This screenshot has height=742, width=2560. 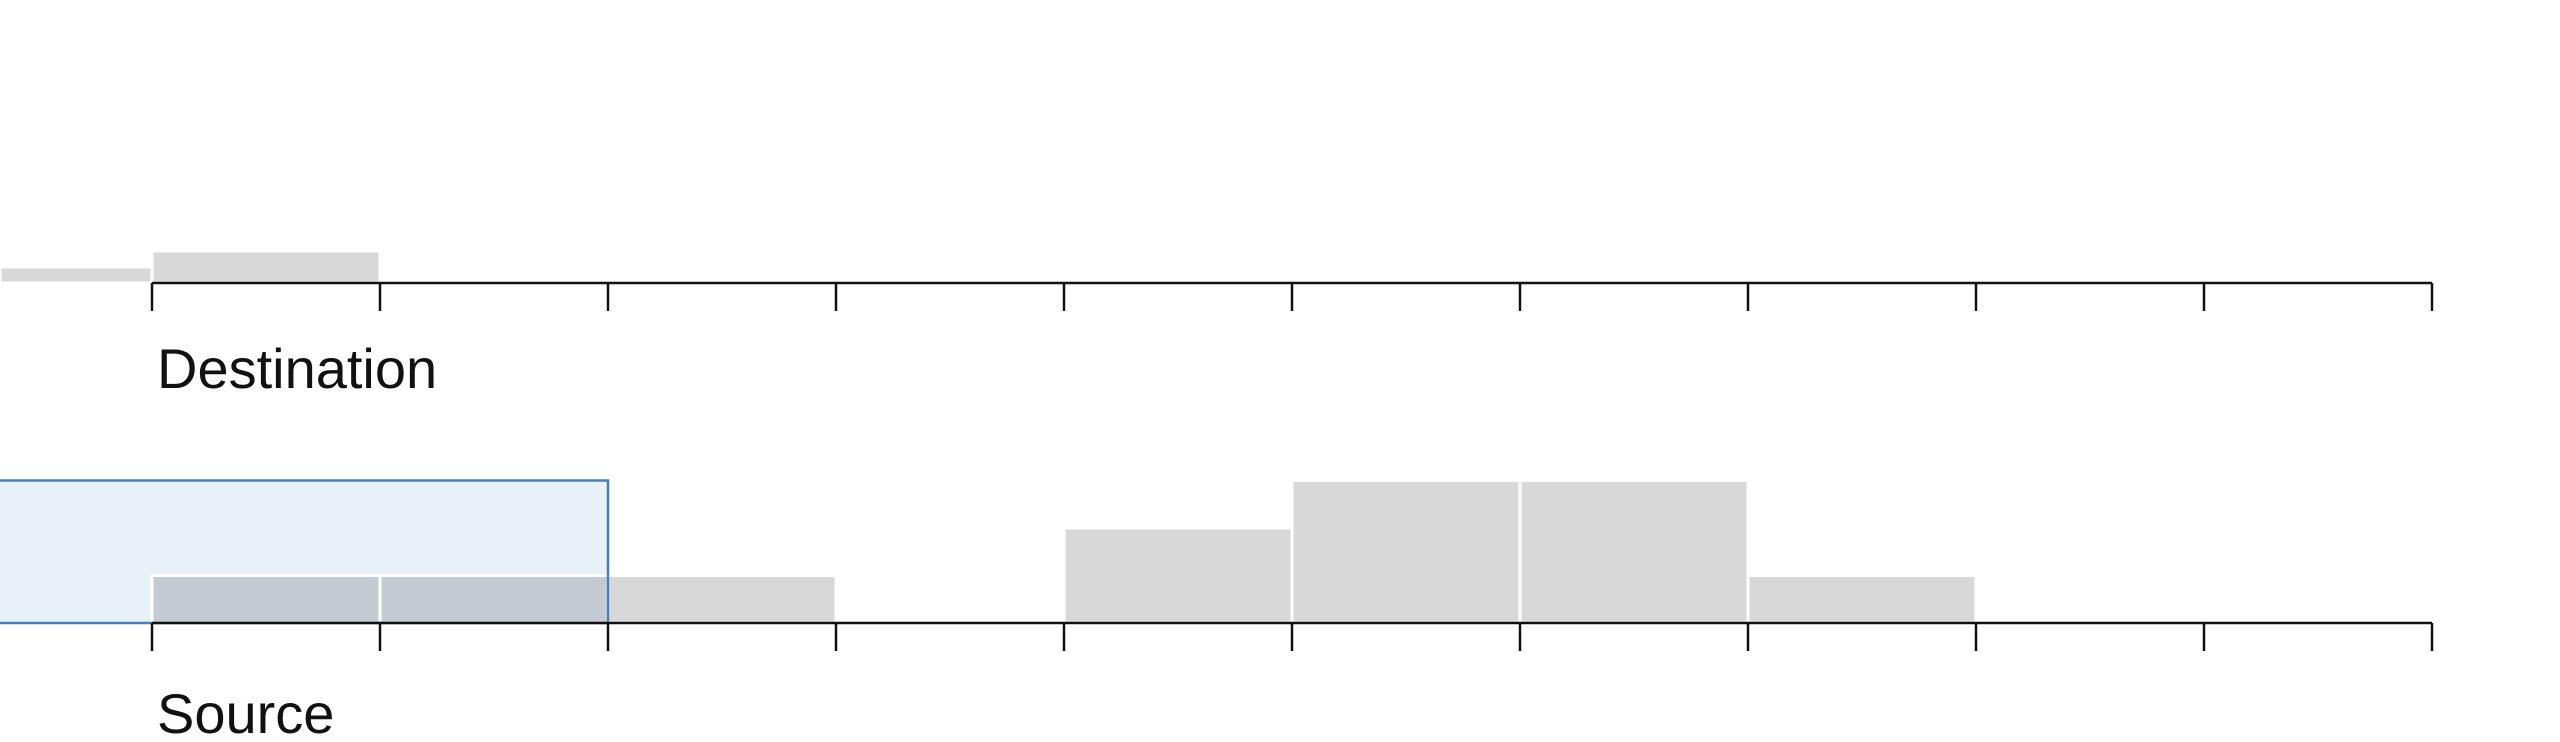 I want to click on destination-axis-title: Destination, so click(x=297, y=368).